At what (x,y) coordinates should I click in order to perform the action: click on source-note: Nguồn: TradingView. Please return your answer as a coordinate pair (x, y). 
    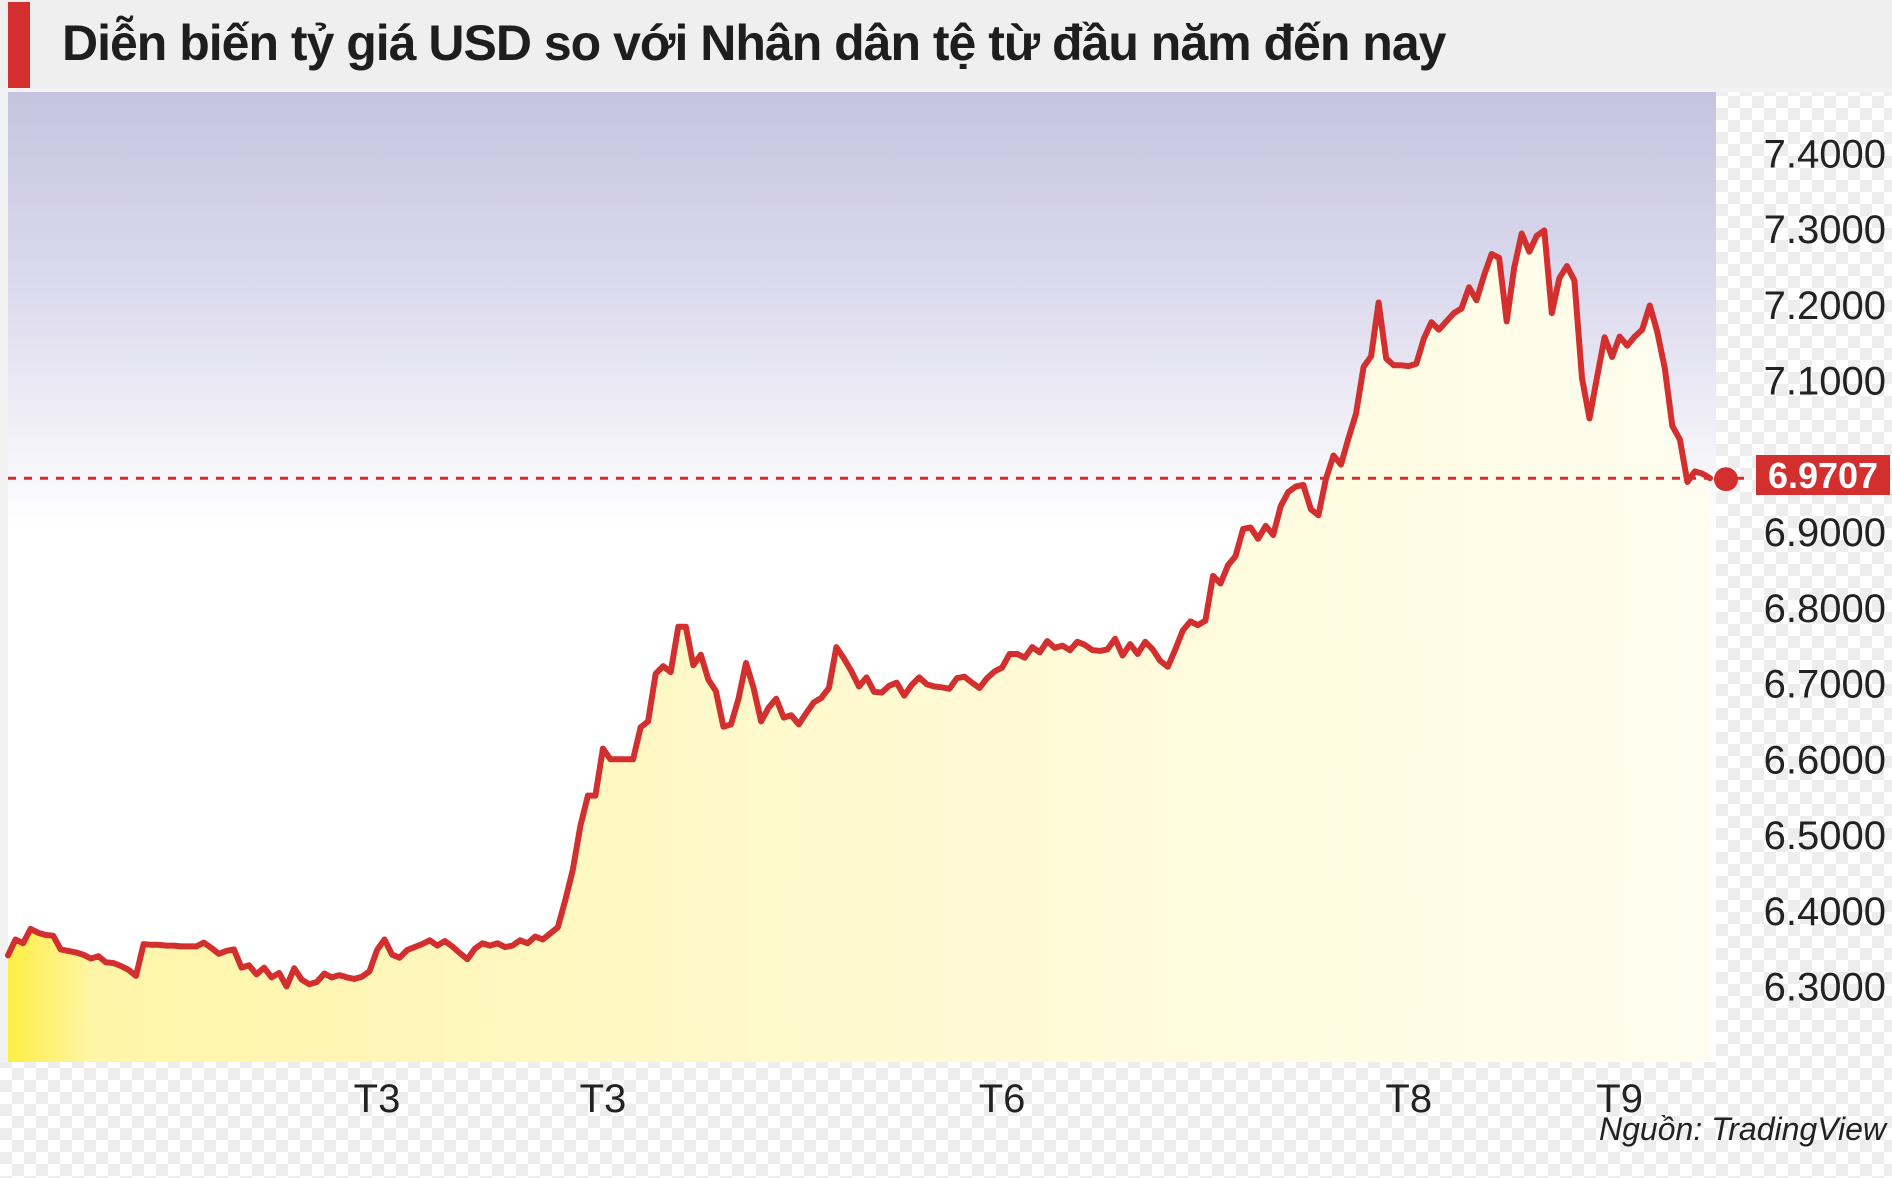
    Looking at the image, I should click on (1743, 1129).